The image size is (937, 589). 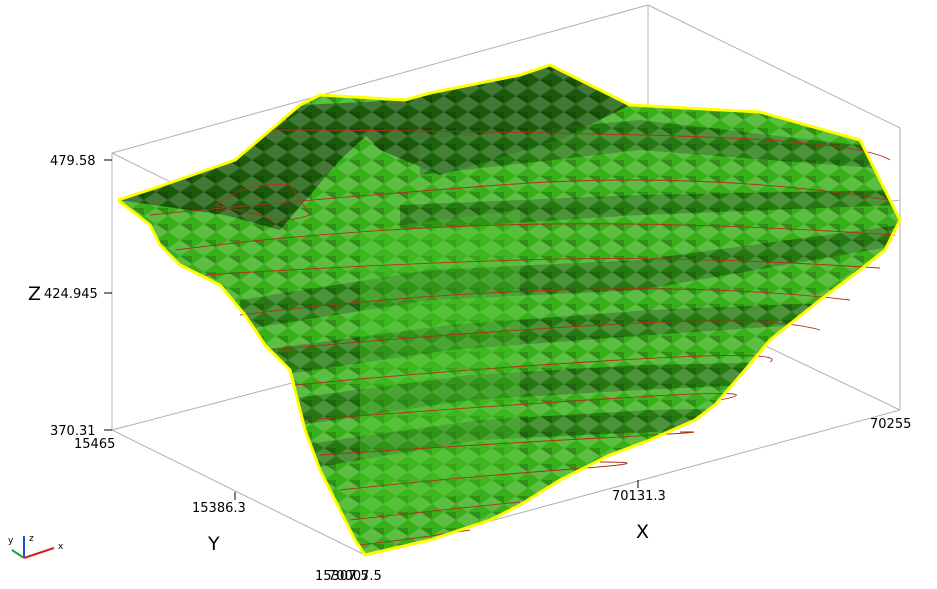 What do you see at coordinates (71, 294) in the screenshot?
I see `z-tick-mid: 424.945` at bounding box center [71, 294].